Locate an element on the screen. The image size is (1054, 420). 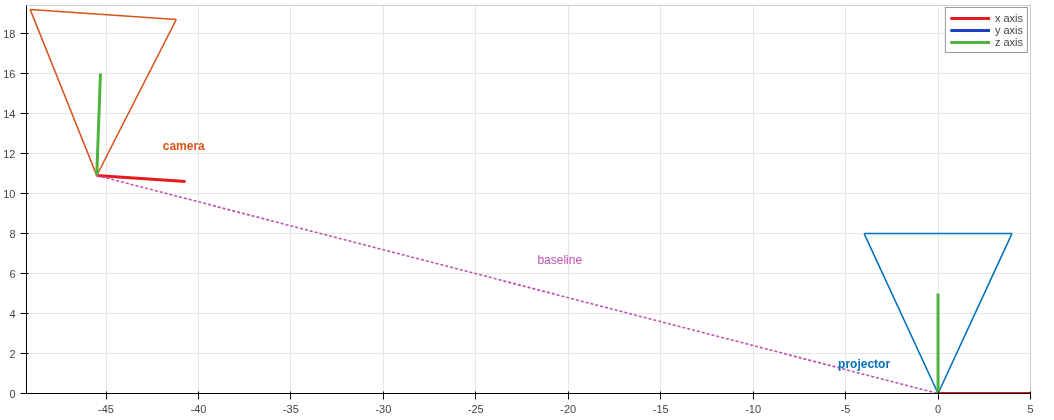
y-tick-label: 10 is located at coordinates (9, 193).